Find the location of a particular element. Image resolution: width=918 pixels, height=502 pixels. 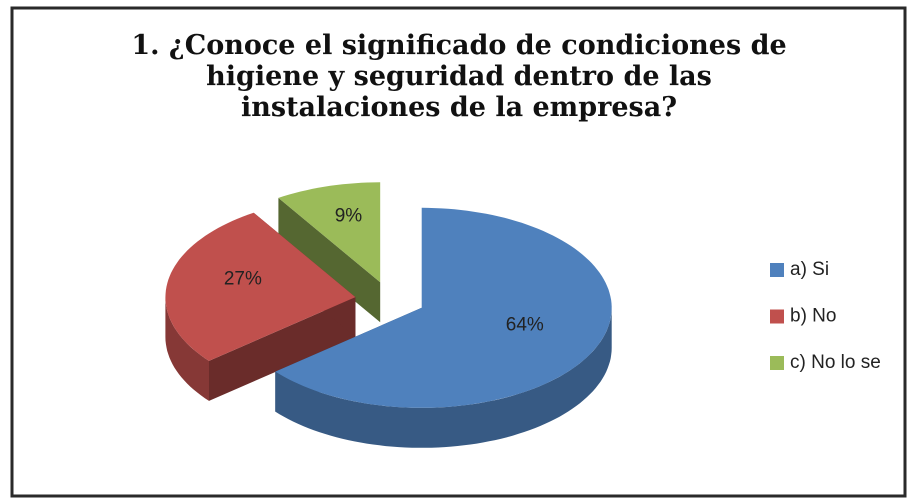

legend: a) Si b) No c) No lo se is located at coordinates (825, 316).